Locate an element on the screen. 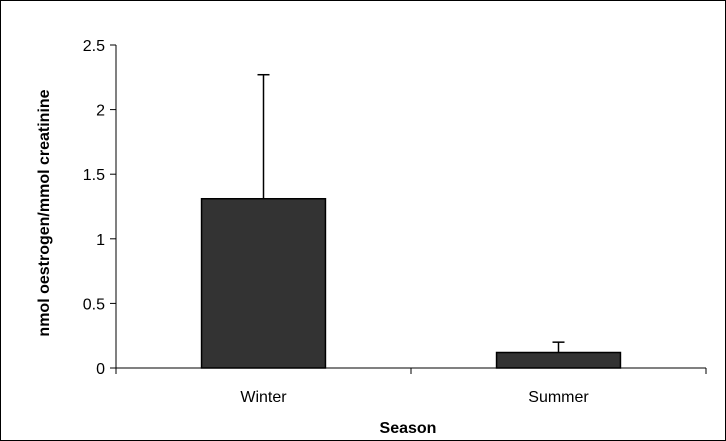 The height and width of the screenshot is (441, 726). y-tick-label: 1.5 is located at coordinates (94, 175).